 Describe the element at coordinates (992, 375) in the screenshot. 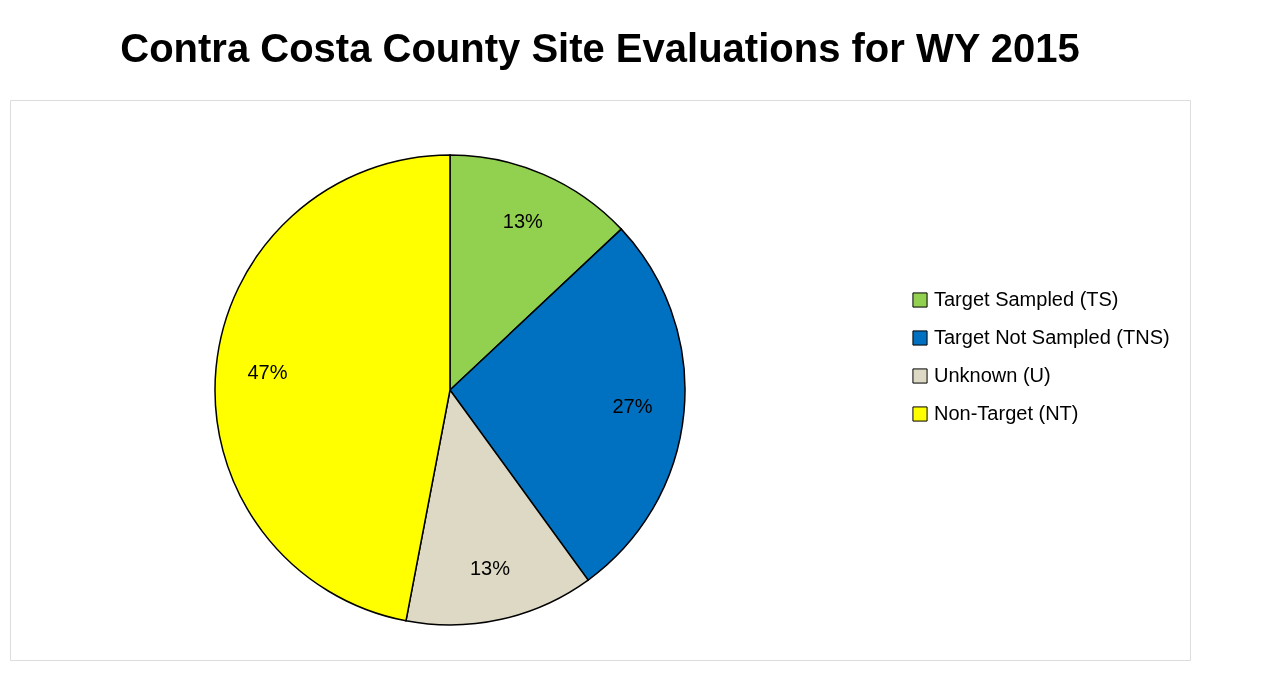

I see `legend-label: Unknown (U)` at that location.